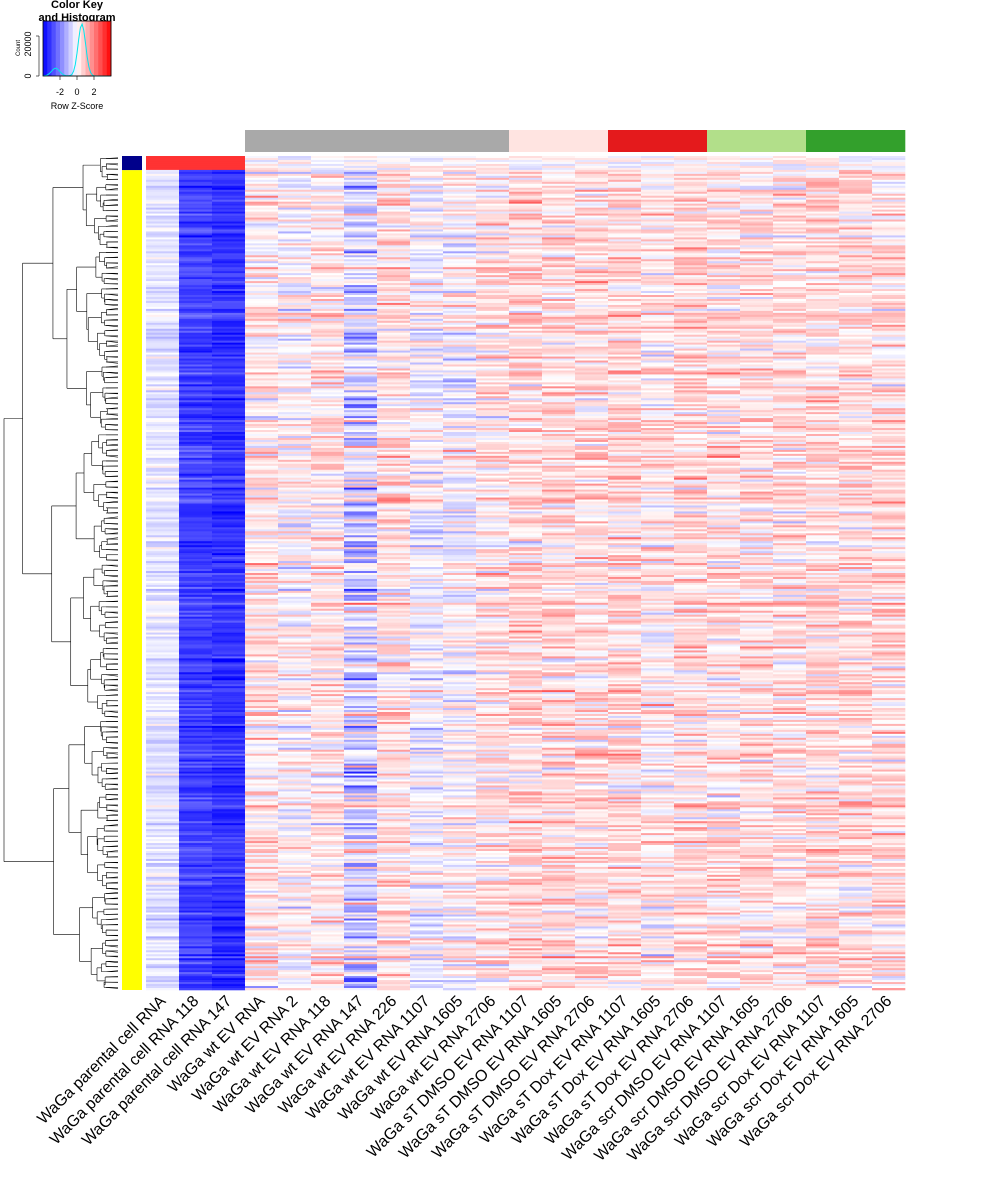  I want to click on column-group-bar, so click(526, 141).